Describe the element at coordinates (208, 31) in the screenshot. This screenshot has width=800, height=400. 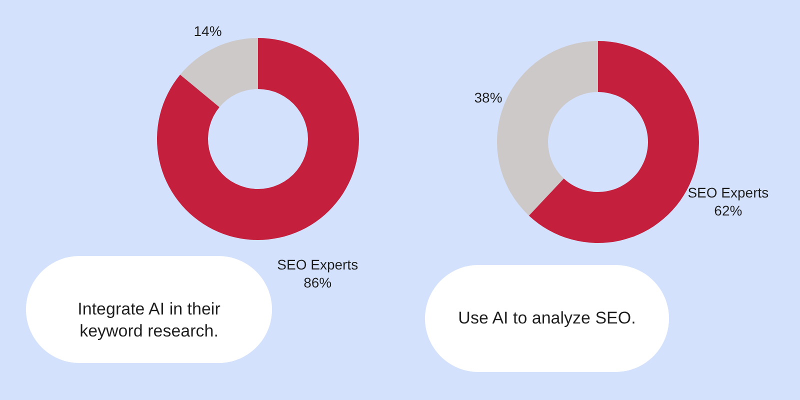
I see `data-label: 14%` at that location.